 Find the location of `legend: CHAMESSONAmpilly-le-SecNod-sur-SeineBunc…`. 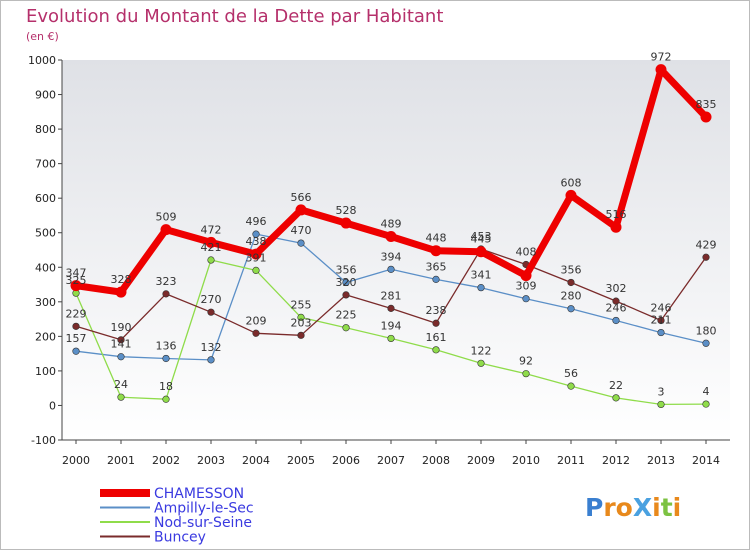

legend: CHAMESSONAmpilly-le-SecNod-sur-SeineBunc… is located at coordinates (177, 516).